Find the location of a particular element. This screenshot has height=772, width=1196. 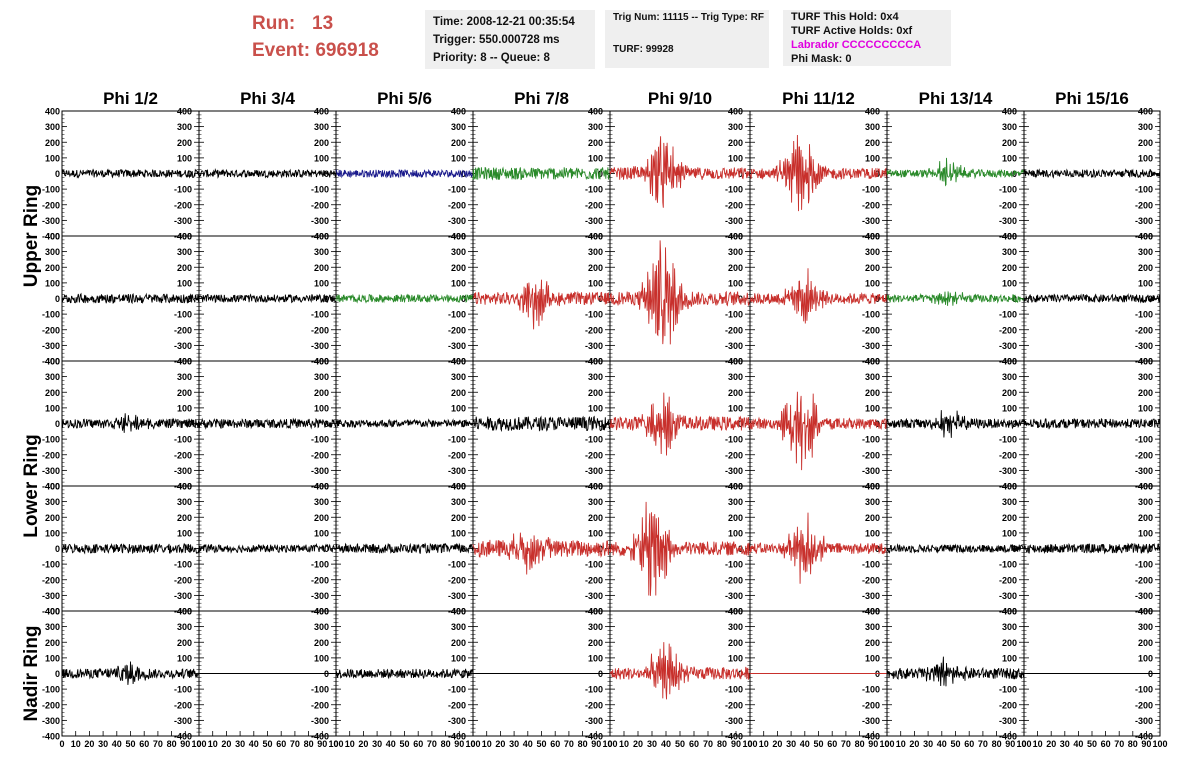

turf-text: TURF: 99928 is located at coordinates (643, 49).